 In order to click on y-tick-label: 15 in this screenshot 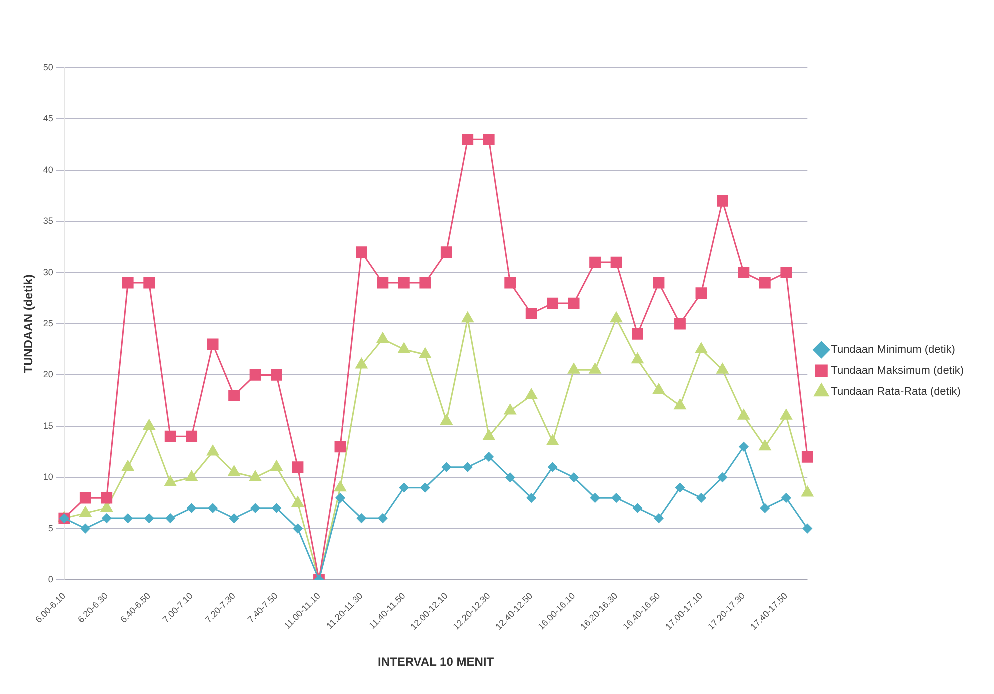, I will do `click(48, 425)`.